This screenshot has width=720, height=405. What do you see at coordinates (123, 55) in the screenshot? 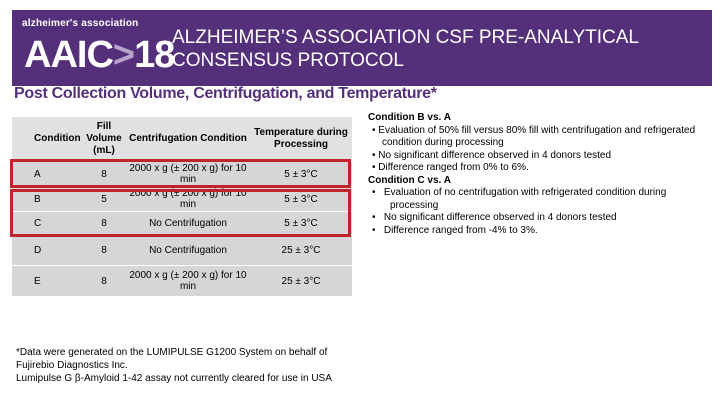
I see `logo-chevron-icon: >` at bounding box center [123, 55].